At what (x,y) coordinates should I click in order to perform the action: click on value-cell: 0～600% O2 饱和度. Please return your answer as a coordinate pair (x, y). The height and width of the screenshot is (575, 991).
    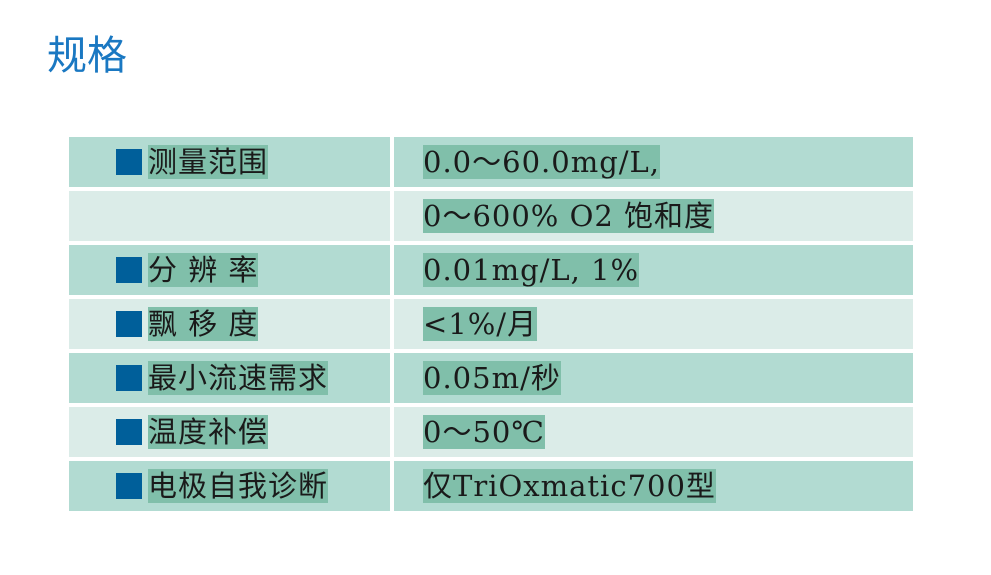
    Looking at the image, I should click on (653, 216).